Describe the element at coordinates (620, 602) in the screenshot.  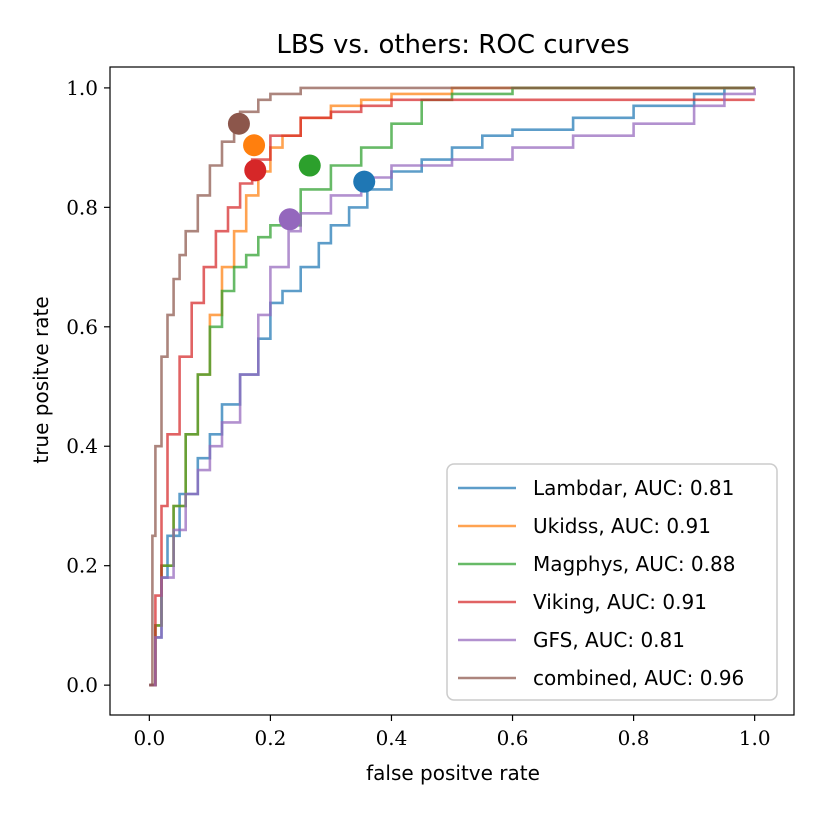
I see `legend-label-viking: Viking, AUC: 0.91` at that location.